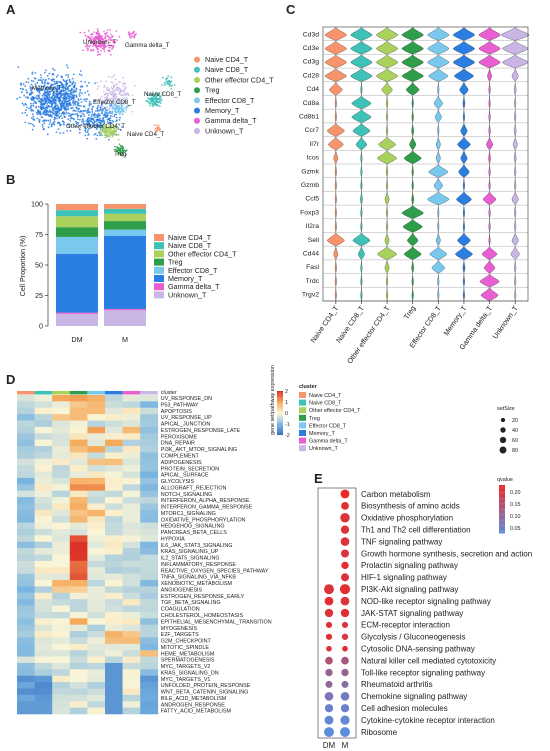  Describe the element at coordinates (190, 469) in the screenshot. I see `pathway-label: PROTEIN_SECRETION` at that location.